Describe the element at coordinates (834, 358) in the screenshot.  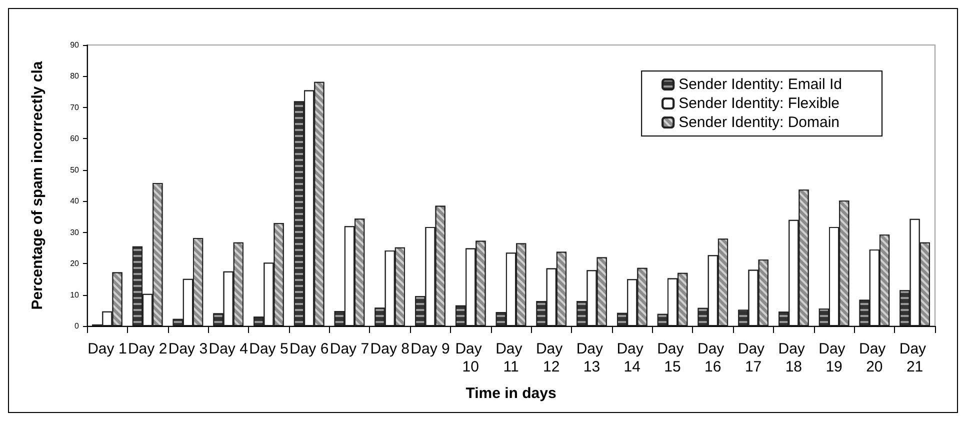
I see `x-tick-label: Day 19` at that location.